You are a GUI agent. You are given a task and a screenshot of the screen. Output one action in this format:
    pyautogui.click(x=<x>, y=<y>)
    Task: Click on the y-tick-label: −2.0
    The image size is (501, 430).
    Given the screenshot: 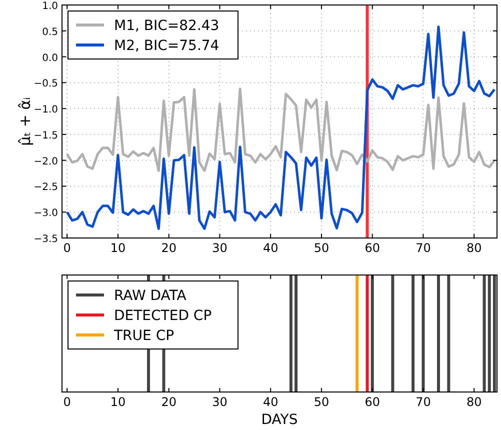 What is the action you would take?
    pyautogui.click(x=46, y=162)
    